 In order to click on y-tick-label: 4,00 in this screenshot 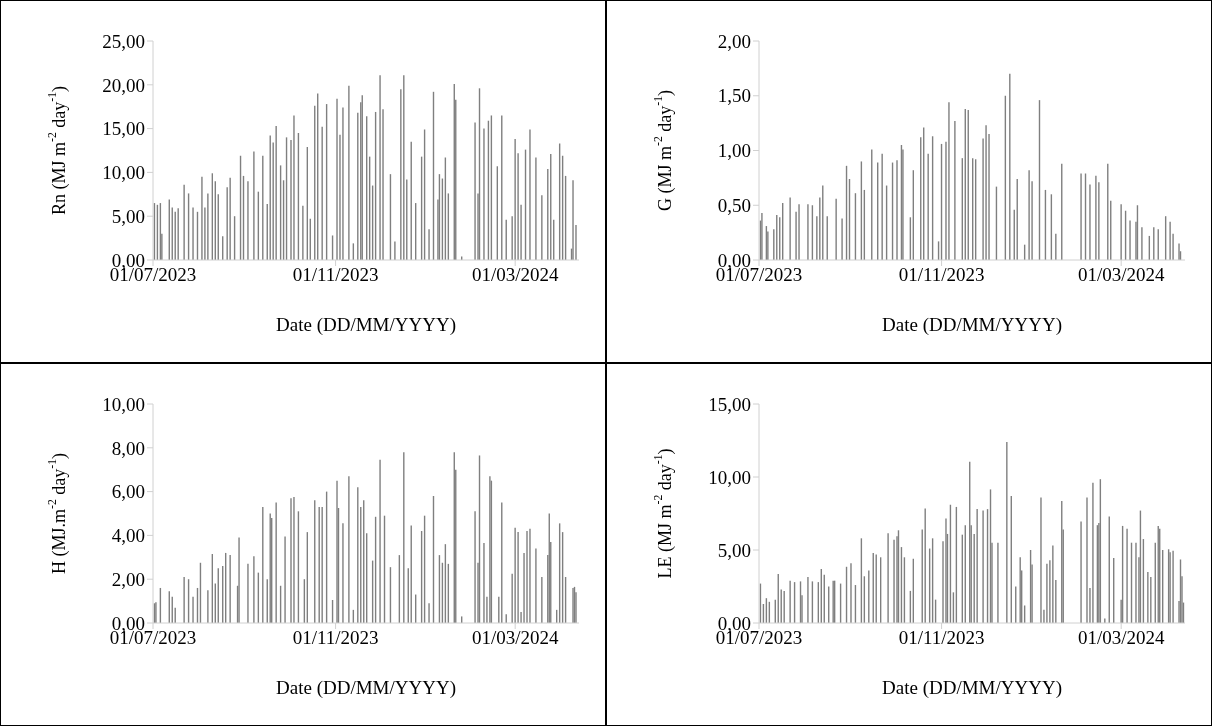, I will do `click(128, 536)`.